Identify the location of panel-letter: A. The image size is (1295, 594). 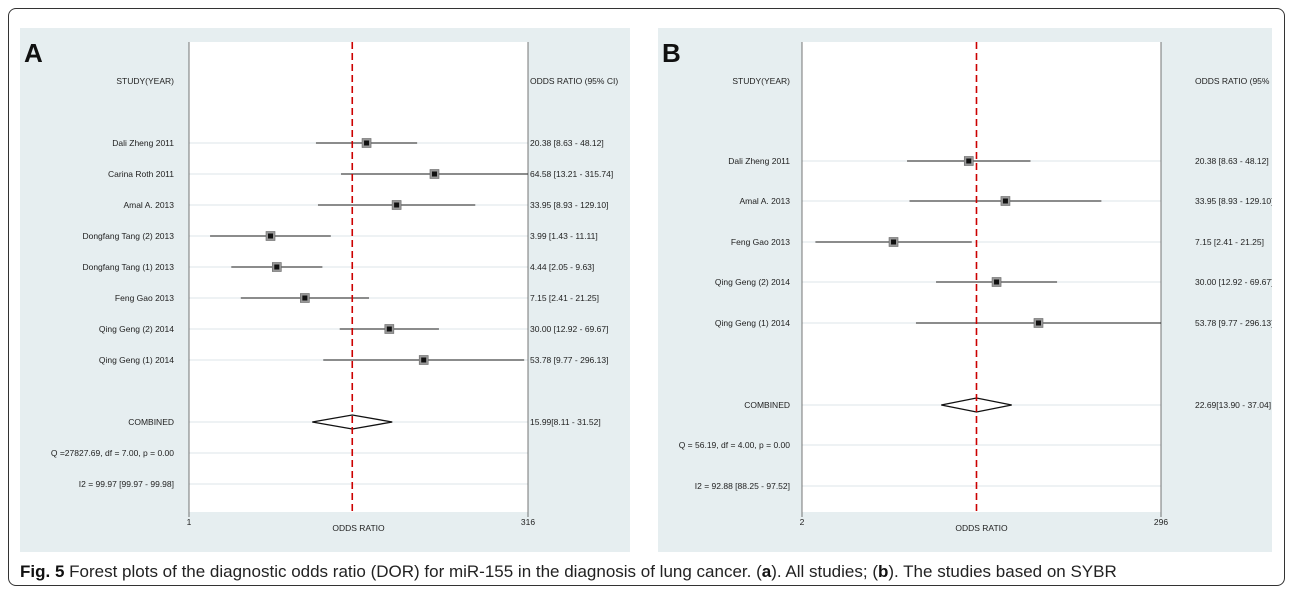
(33, 53).